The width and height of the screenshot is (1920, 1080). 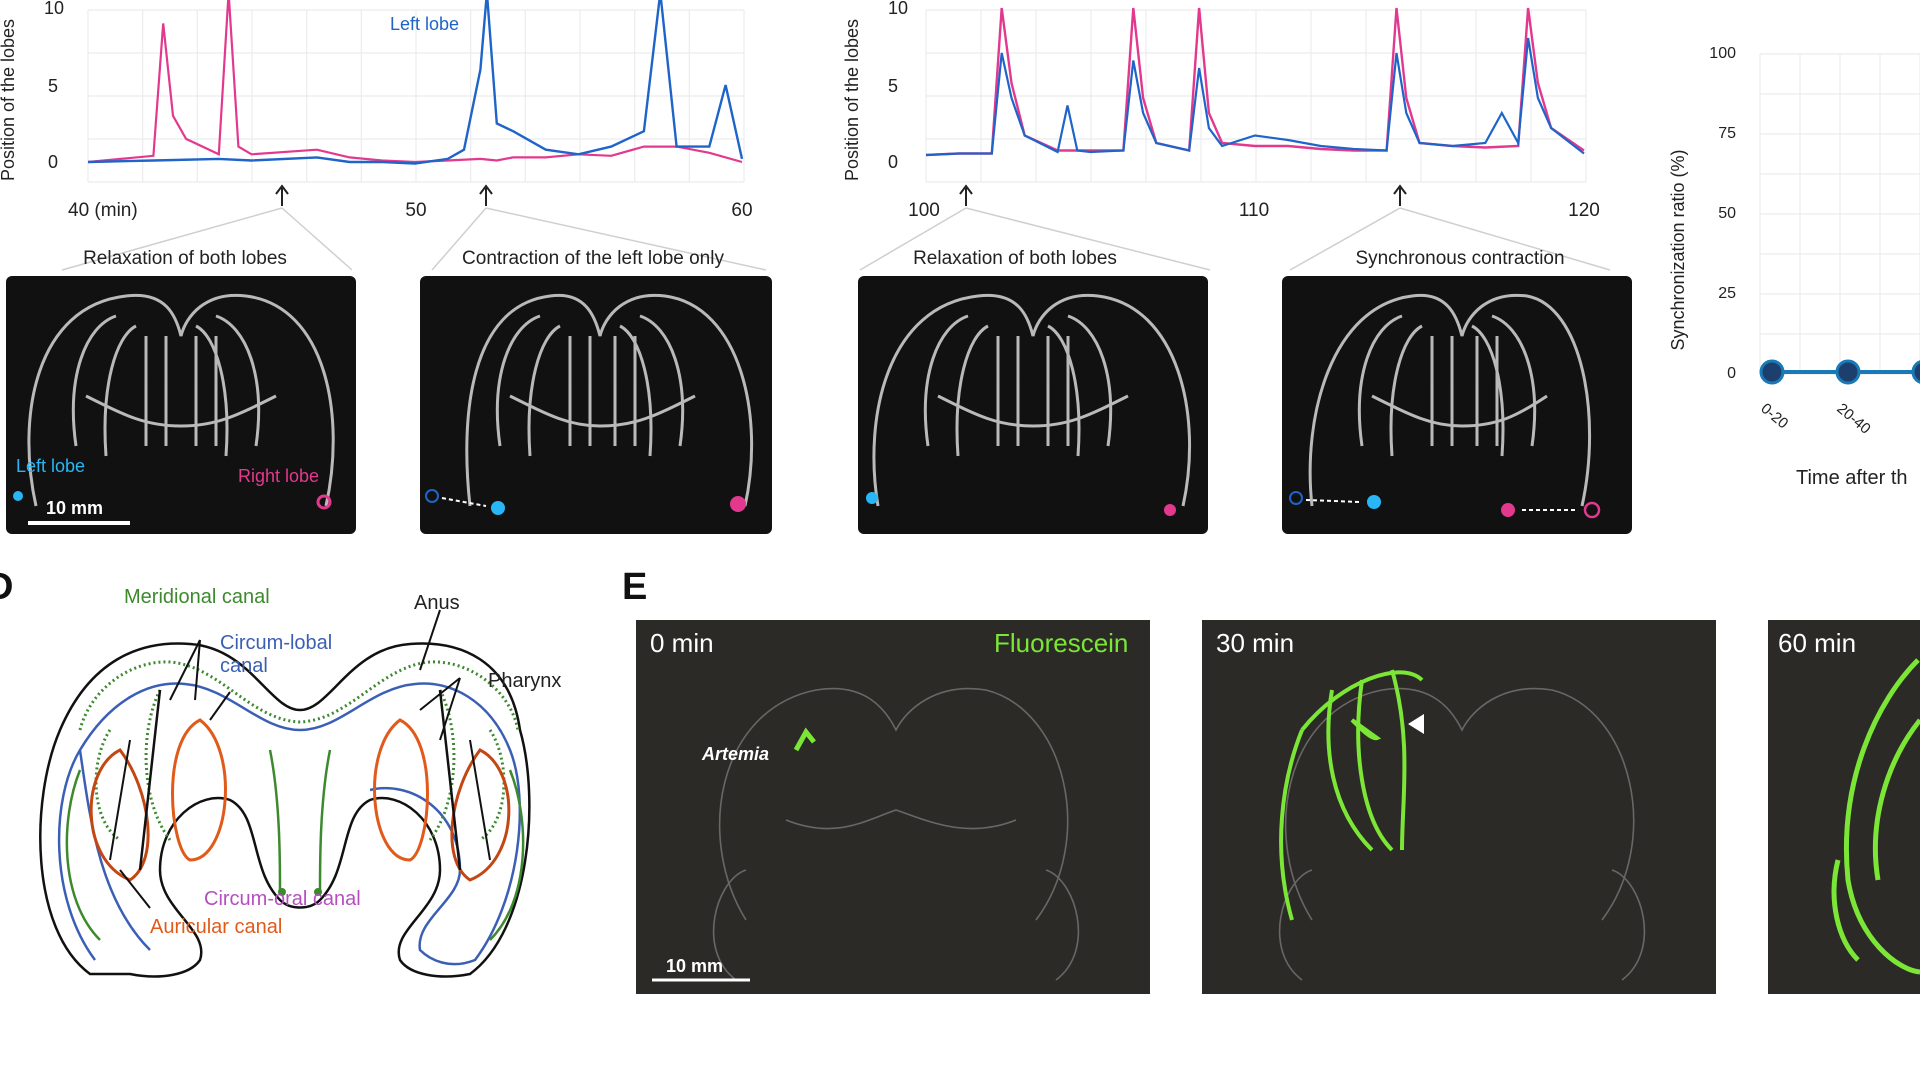 What do you see at coordinates (593, 258) in the screenshot?
I see `caption-b-contraction-left: Contraction of the left lobe only` at bounding box center [593, 258].